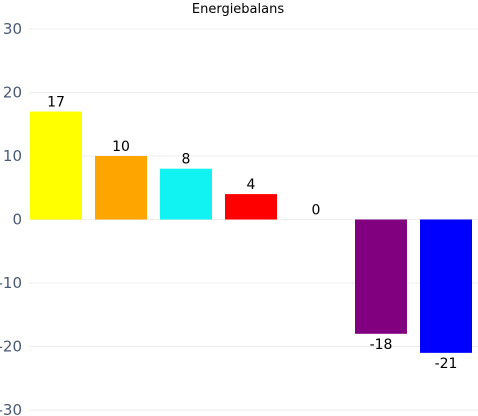 The height and width of the screenshot is (416, 478). What do you see at coordinates (12, 29) in the screenshot?
I see `y-tick-label: 30` at bounding box center [12, 29].